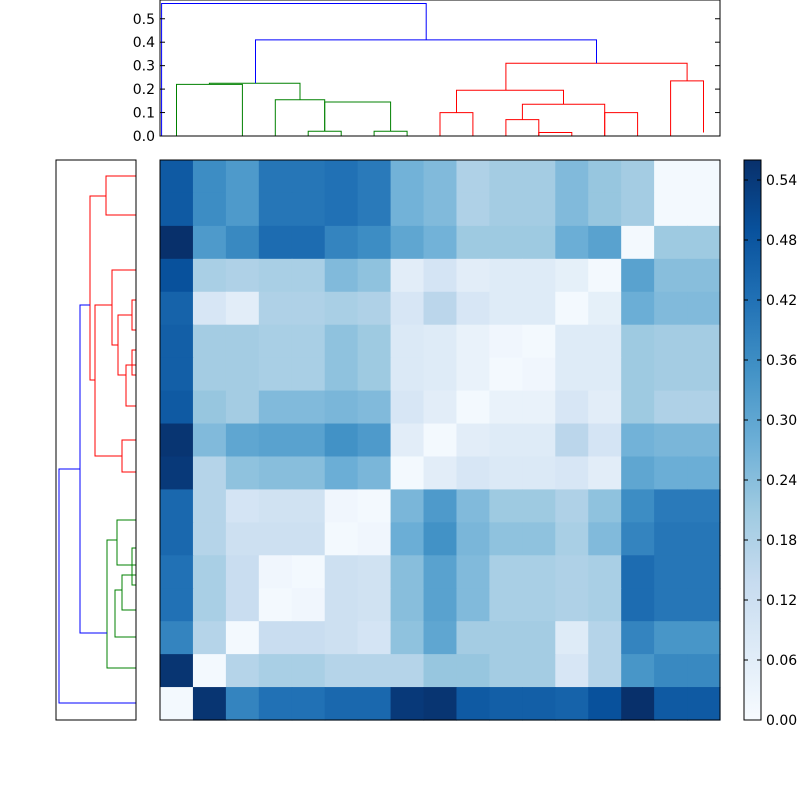  What do you see at coordinates (144, 43) in the screenshot?
I see `top-dendrogram-tick-label: 0.4` at bounding box center [144, 43].